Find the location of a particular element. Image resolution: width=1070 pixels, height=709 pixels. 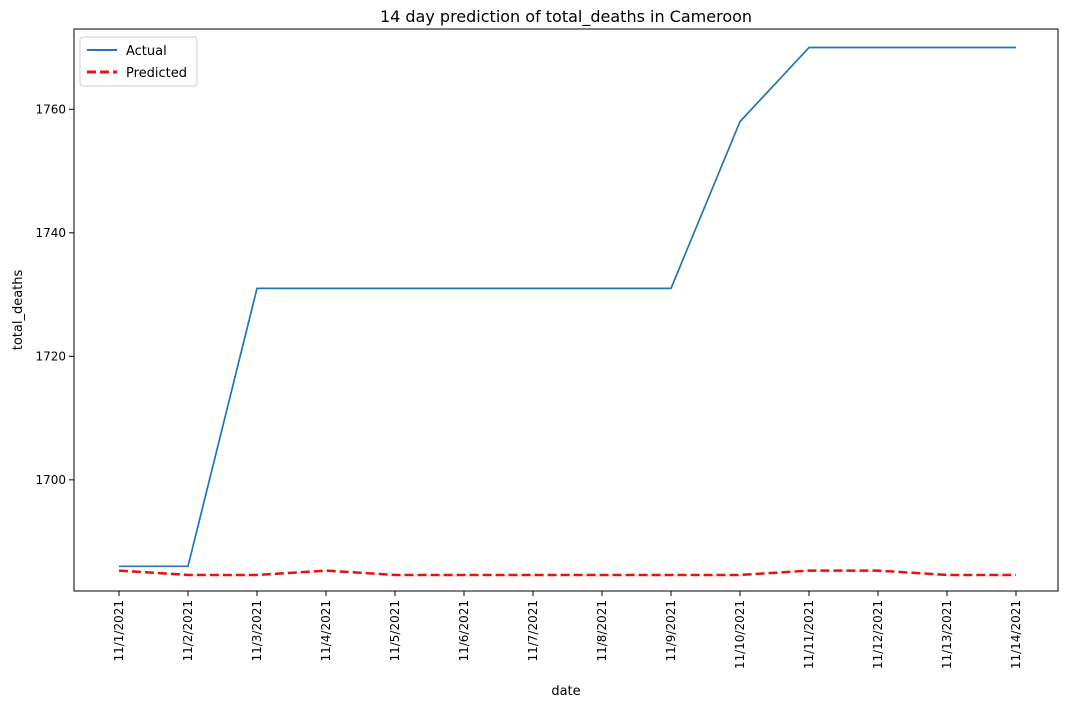

x-tick-label: 11/5/2021 is located at coordinates (395, 631).